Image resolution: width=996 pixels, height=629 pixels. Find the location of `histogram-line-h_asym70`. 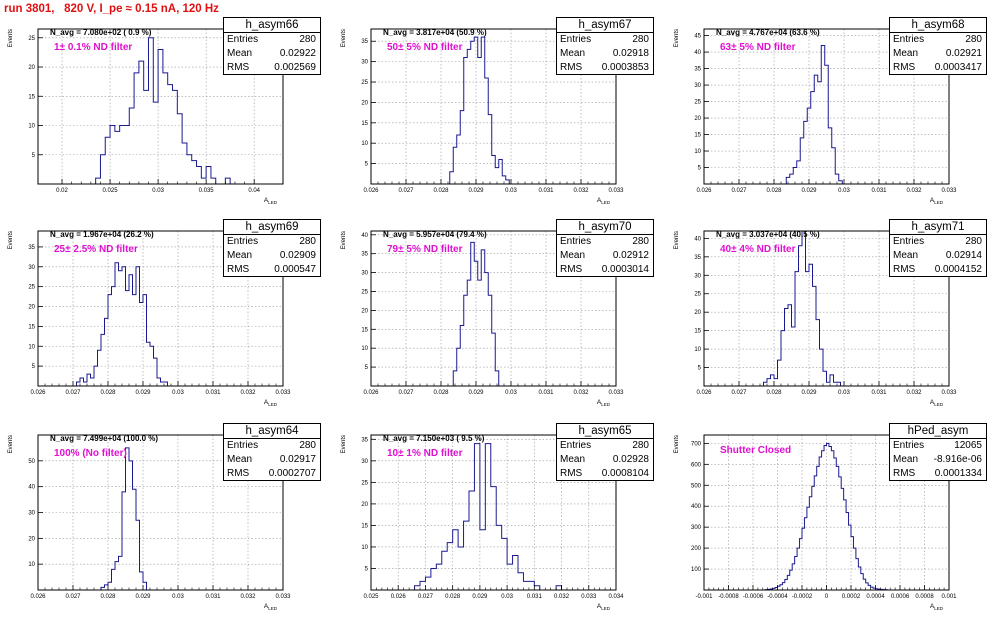

histogram-line-h_asym70 is located at coordinates (476, 313).